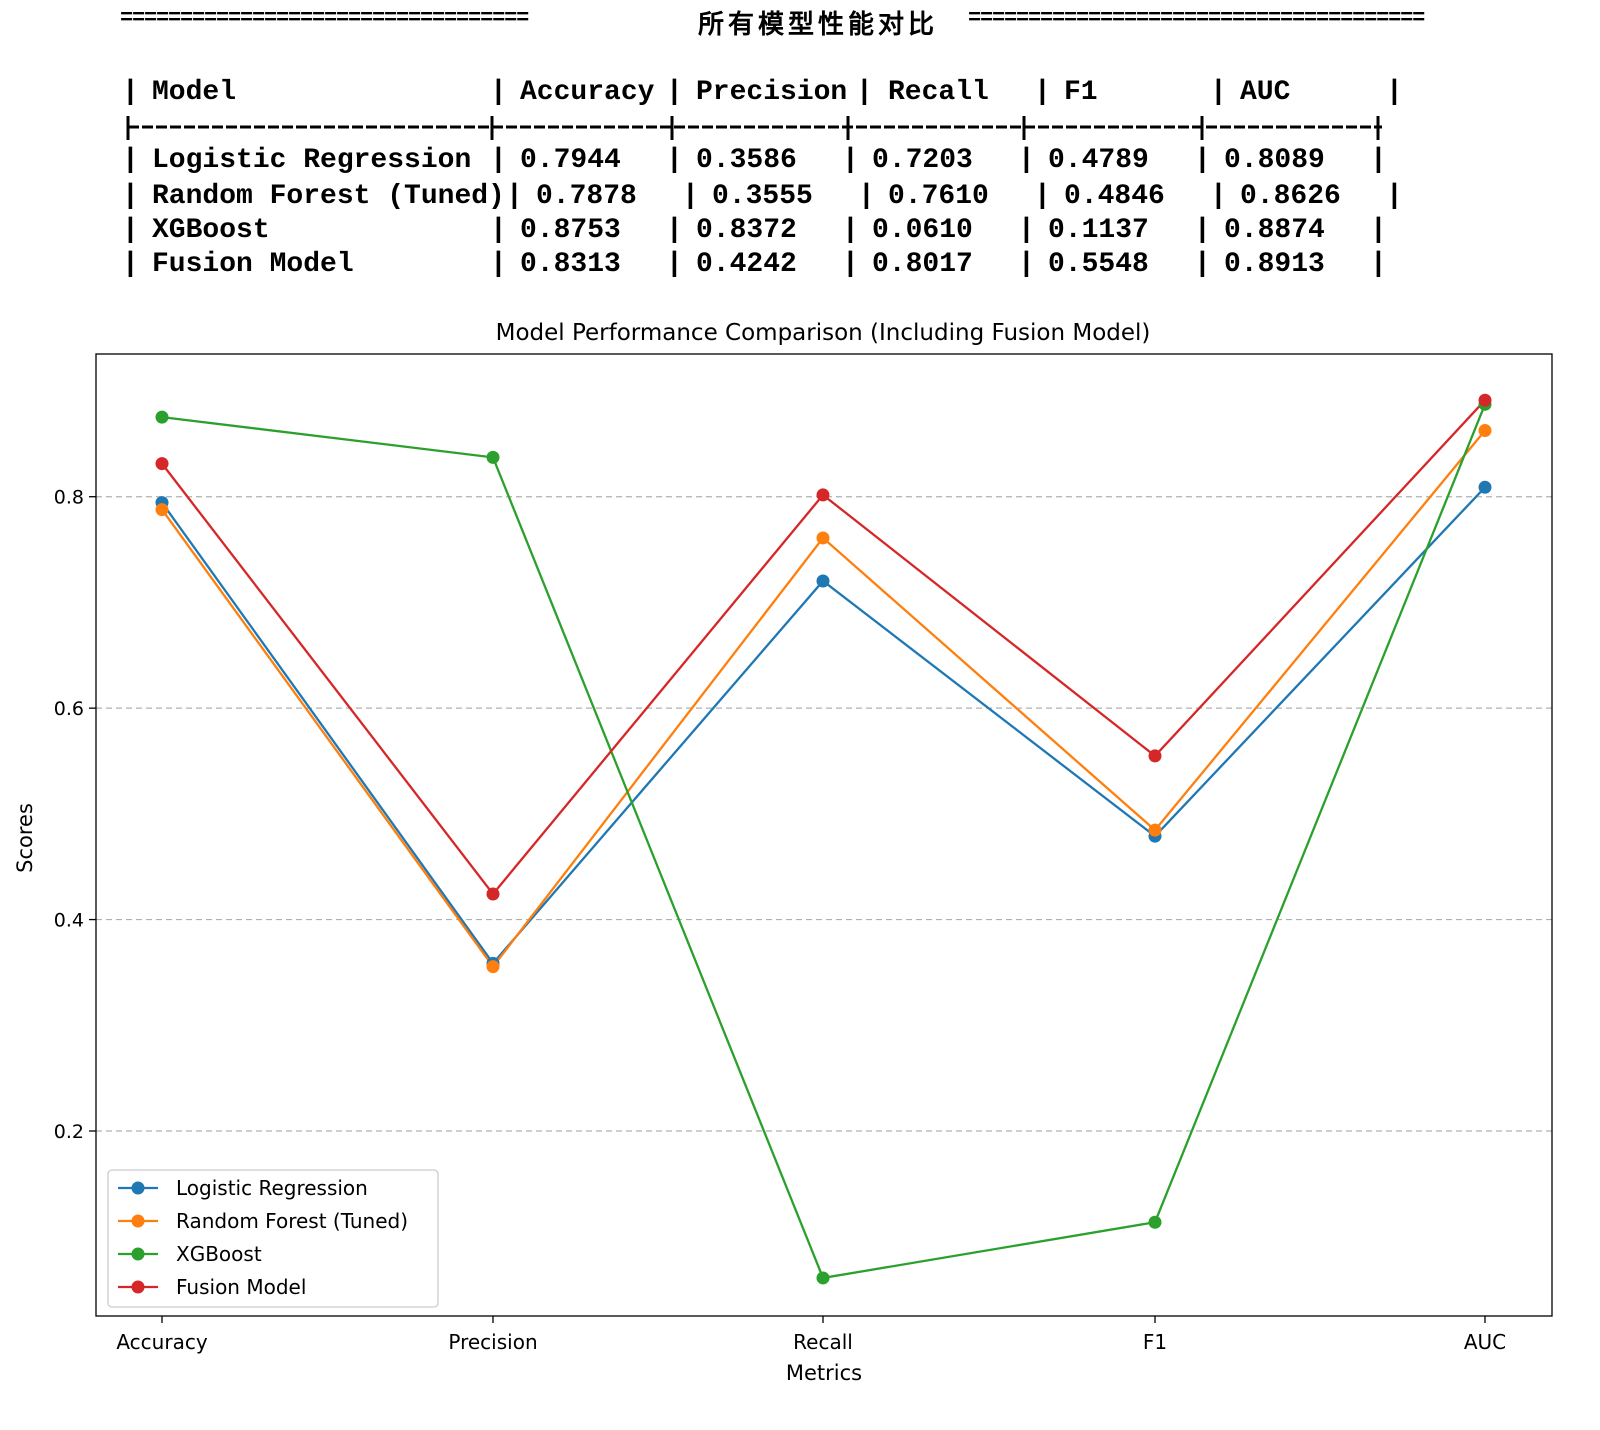 This screenshot has height=1430, width=1600. What do you see at coordinates (1098, 160) in the screenshot?
I see `table-cell: 0.4789` at bounding box center [1098, 160].